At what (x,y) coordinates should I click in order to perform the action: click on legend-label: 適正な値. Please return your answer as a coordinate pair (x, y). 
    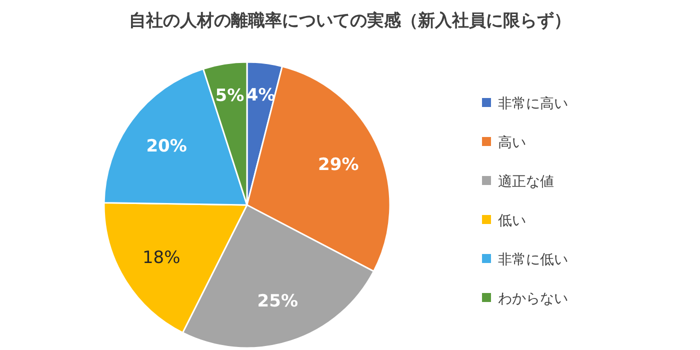
    Looking at the image, I should click on (526, 182).